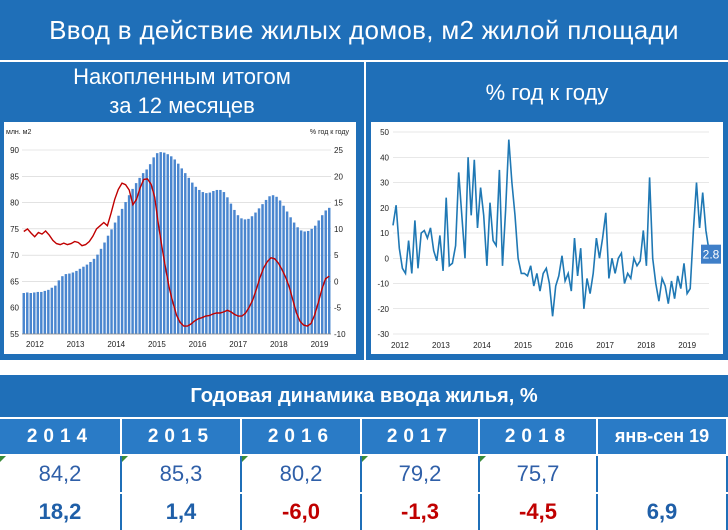 This screenshot has width=728, height=530. I want to click on table-header-cell: 2015, so click(182, 436).